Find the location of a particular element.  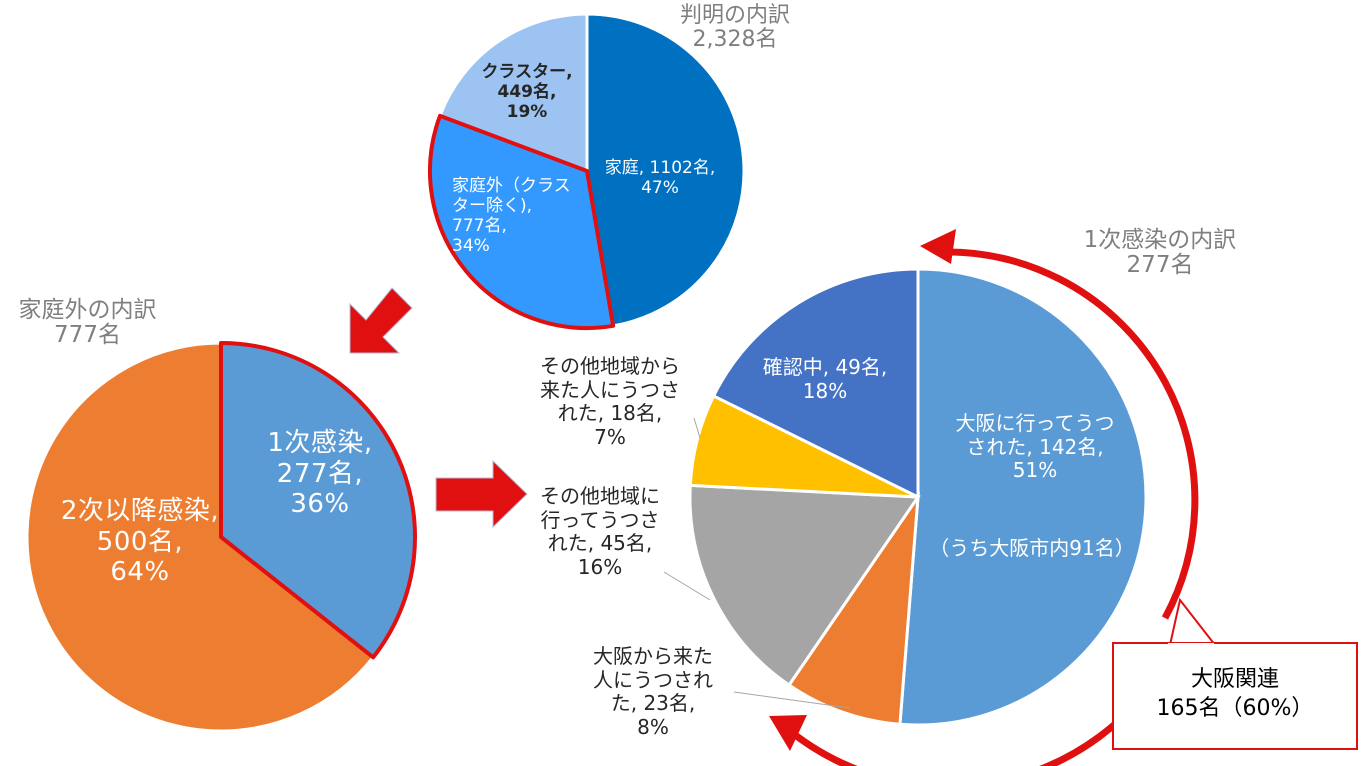

data-label-line: クラスター, is located at coordinates (527, 72).